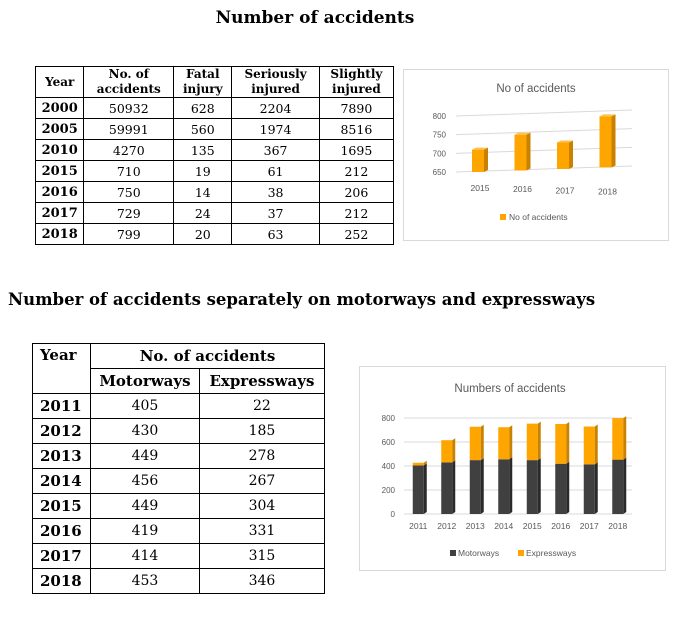 The image size is (681, 619). I want to click on table-row: 2000 50932 628 2204 7890, so click(214, 108).